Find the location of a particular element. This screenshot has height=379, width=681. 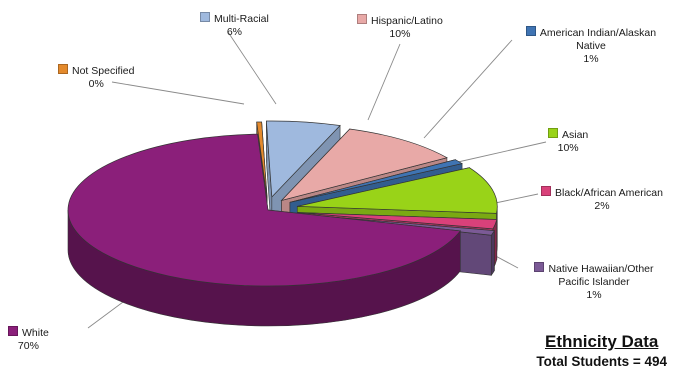

swatch-american-indian is located at coordinates (530, 31).